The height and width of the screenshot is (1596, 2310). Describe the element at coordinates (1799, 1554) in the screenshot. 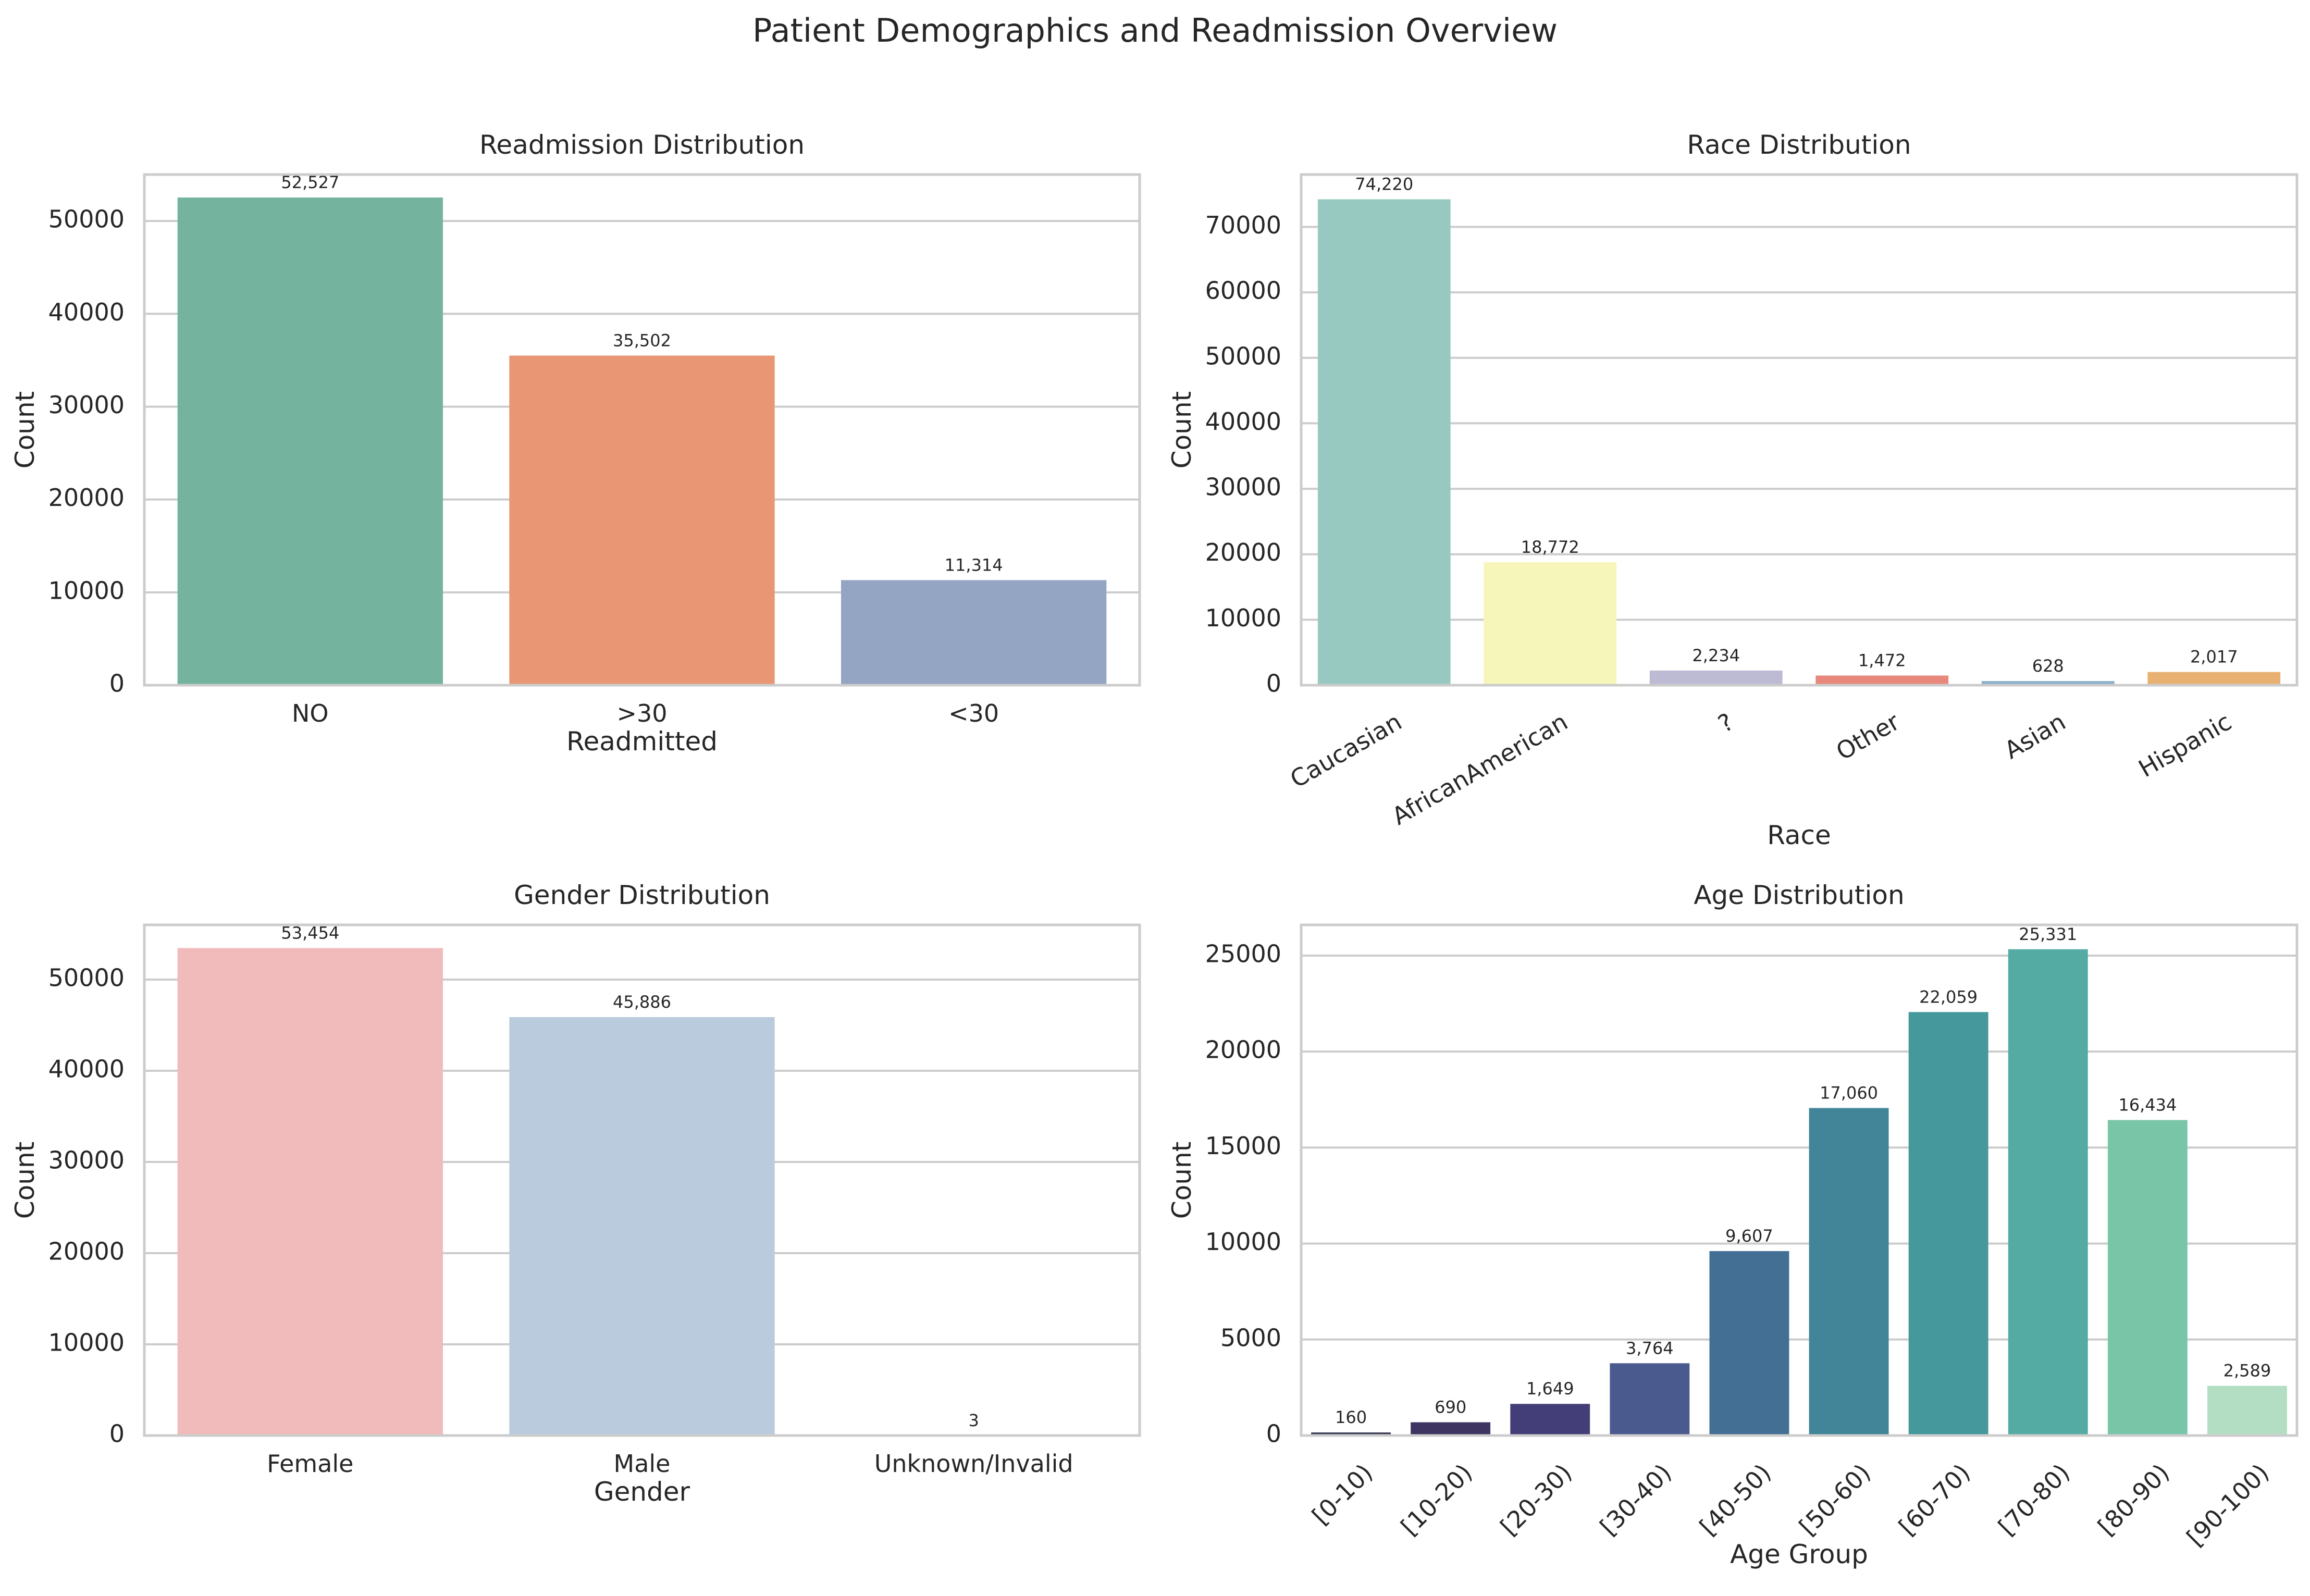

I see `x-axis-label: Age Group` at that location.